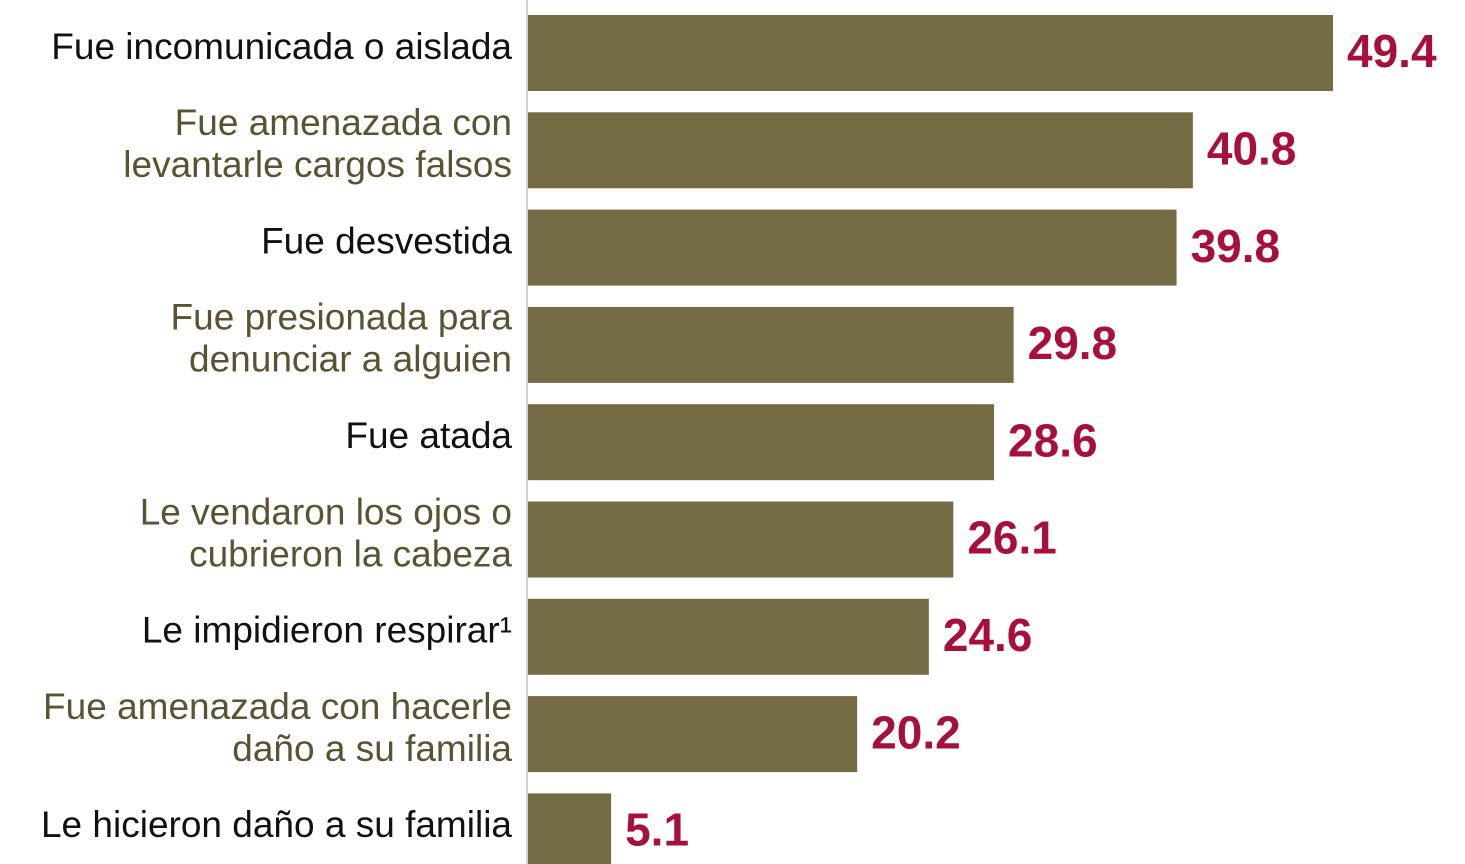  Describe the element at coordinates (1073, 343) in the screenshot. I see `value-label: 29.8` at that location.